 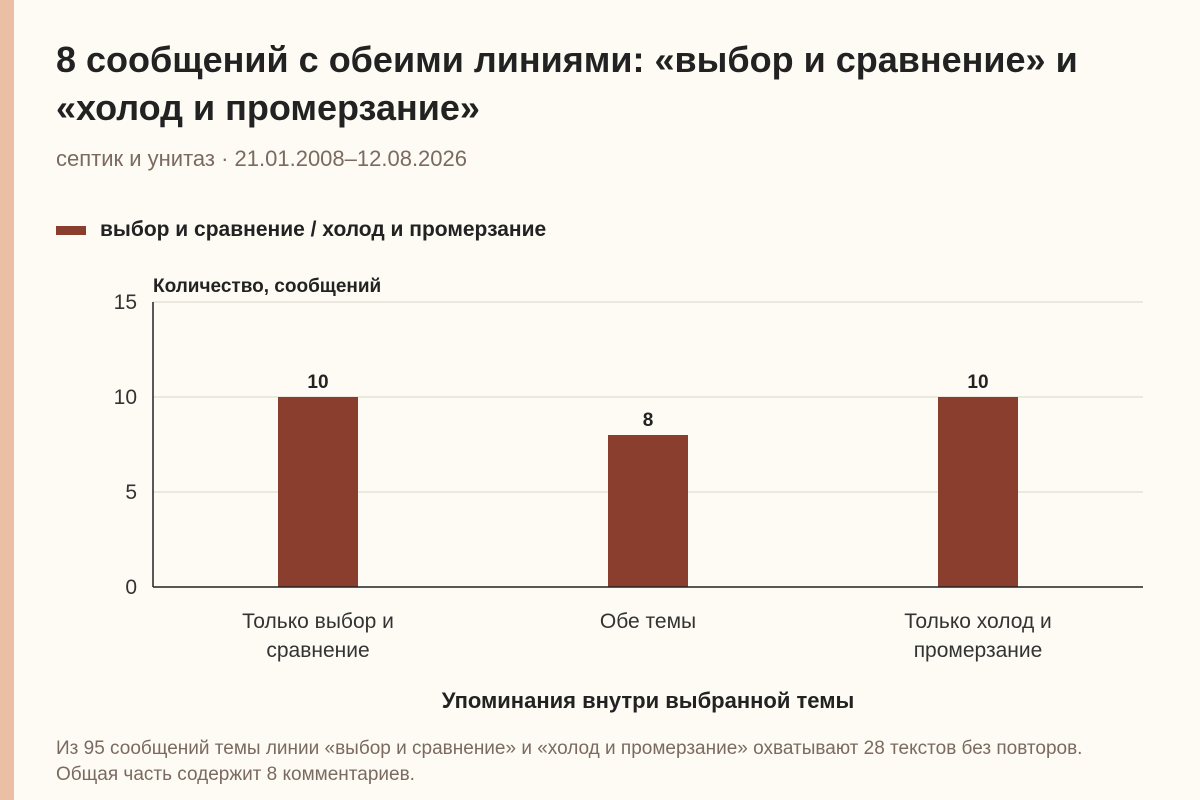 What do you see at coordinates (7, 400) in the screenshot?
I see `accent-strip` at bounding box center [7, 400].